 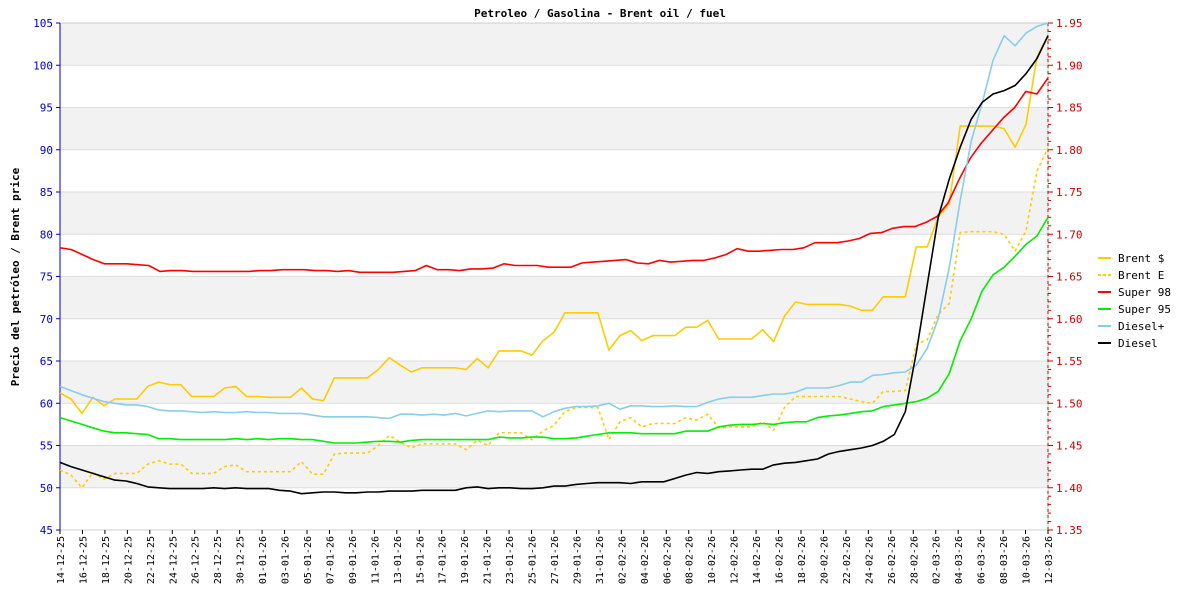 I want to click on x-tick-label: 28-02-26, so click(x=914, y=560).